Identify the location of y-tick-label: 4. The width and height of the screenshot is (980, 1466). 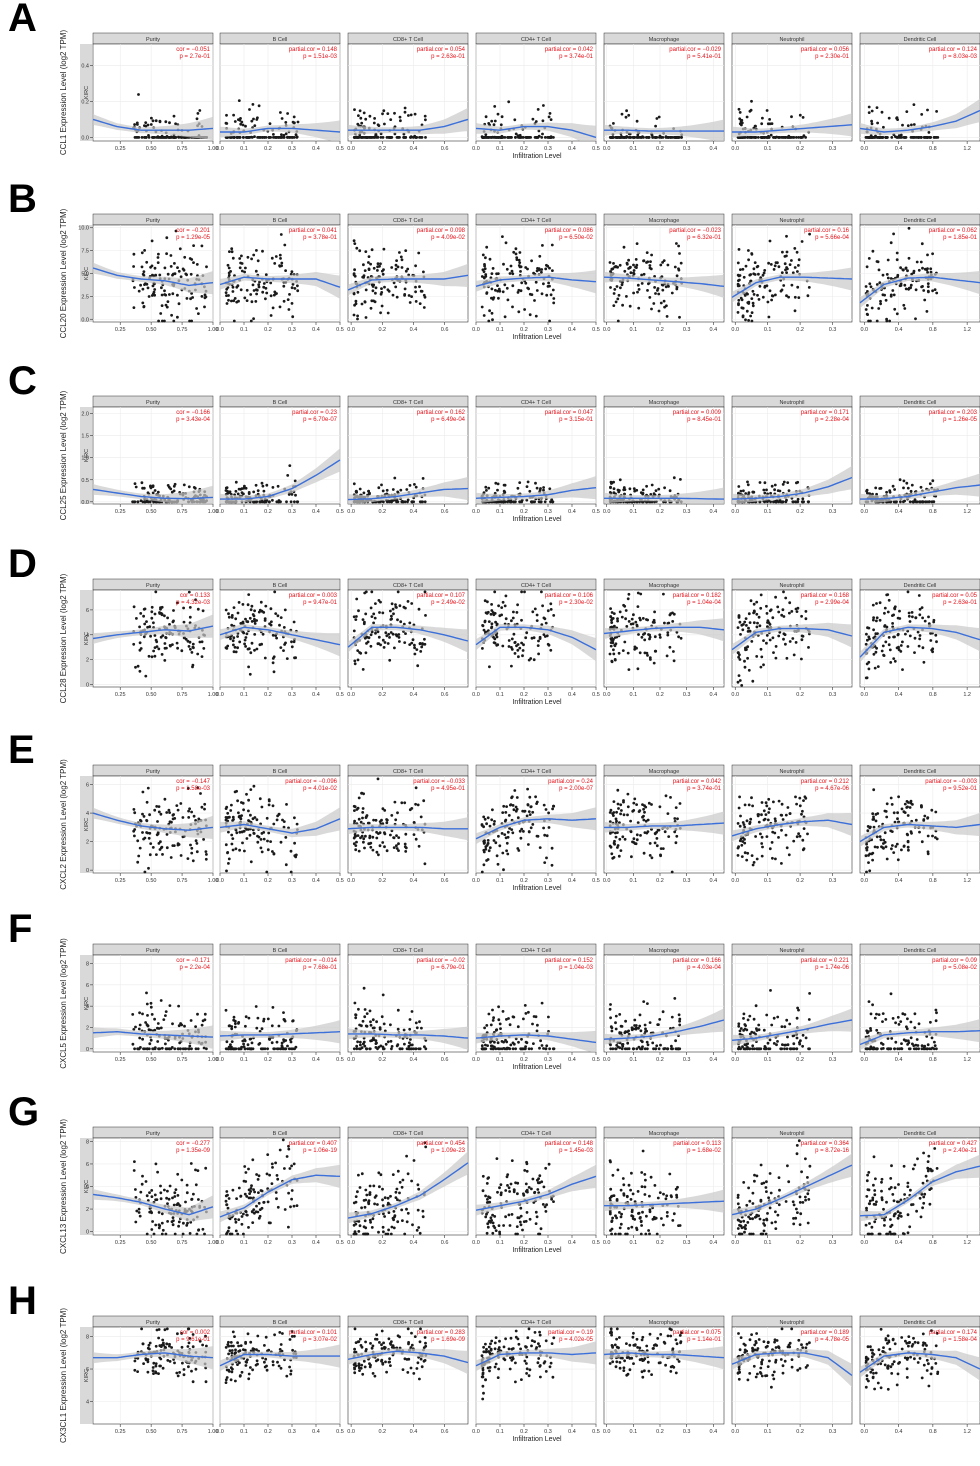
(87, 636).